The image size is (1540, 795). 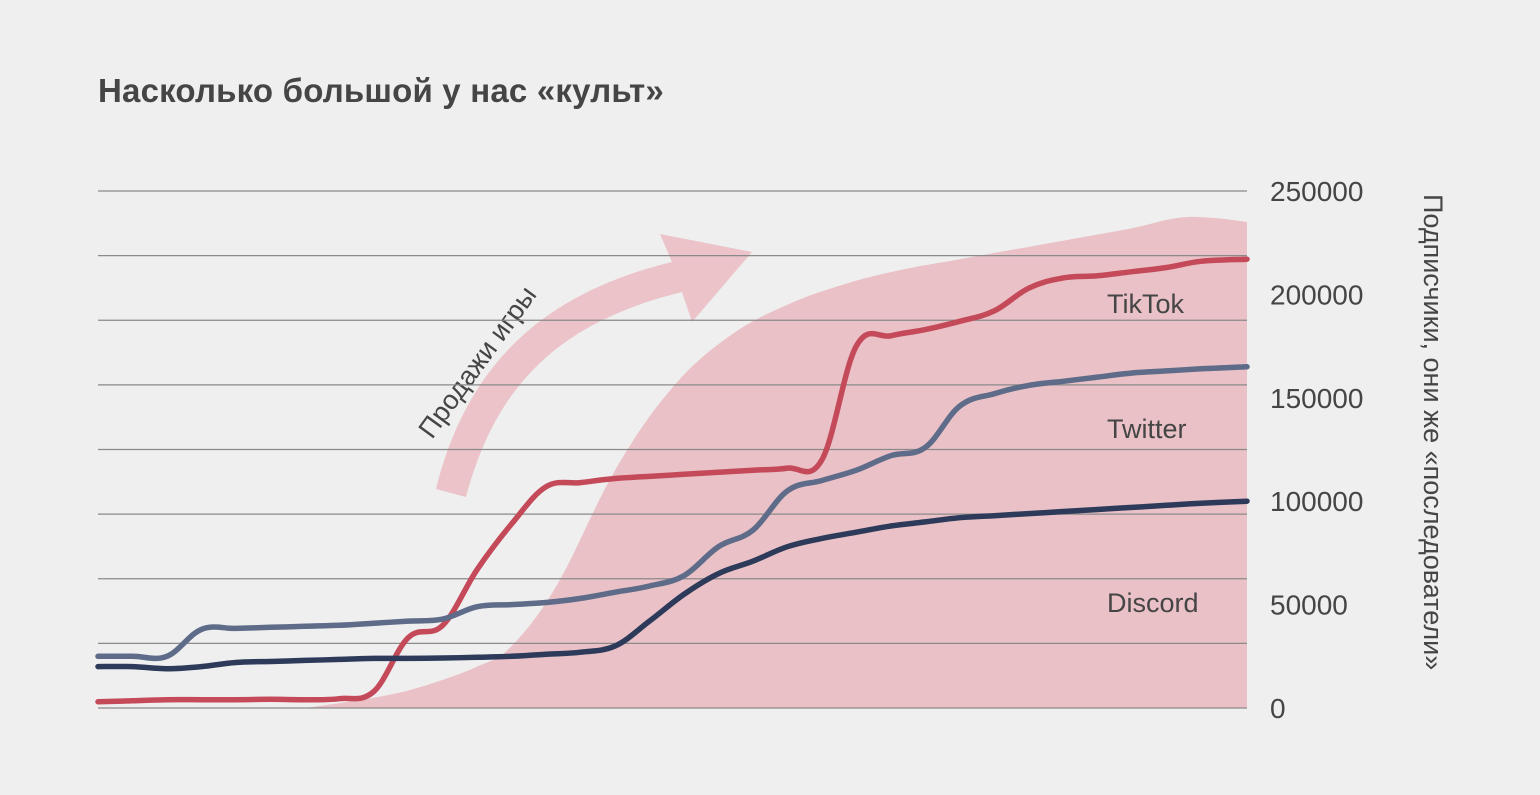 What do you see at coordinates (1147, 429) in the screenshot?
I see `series-label-twitter: Twitter` at bounding box center [1147, 429].